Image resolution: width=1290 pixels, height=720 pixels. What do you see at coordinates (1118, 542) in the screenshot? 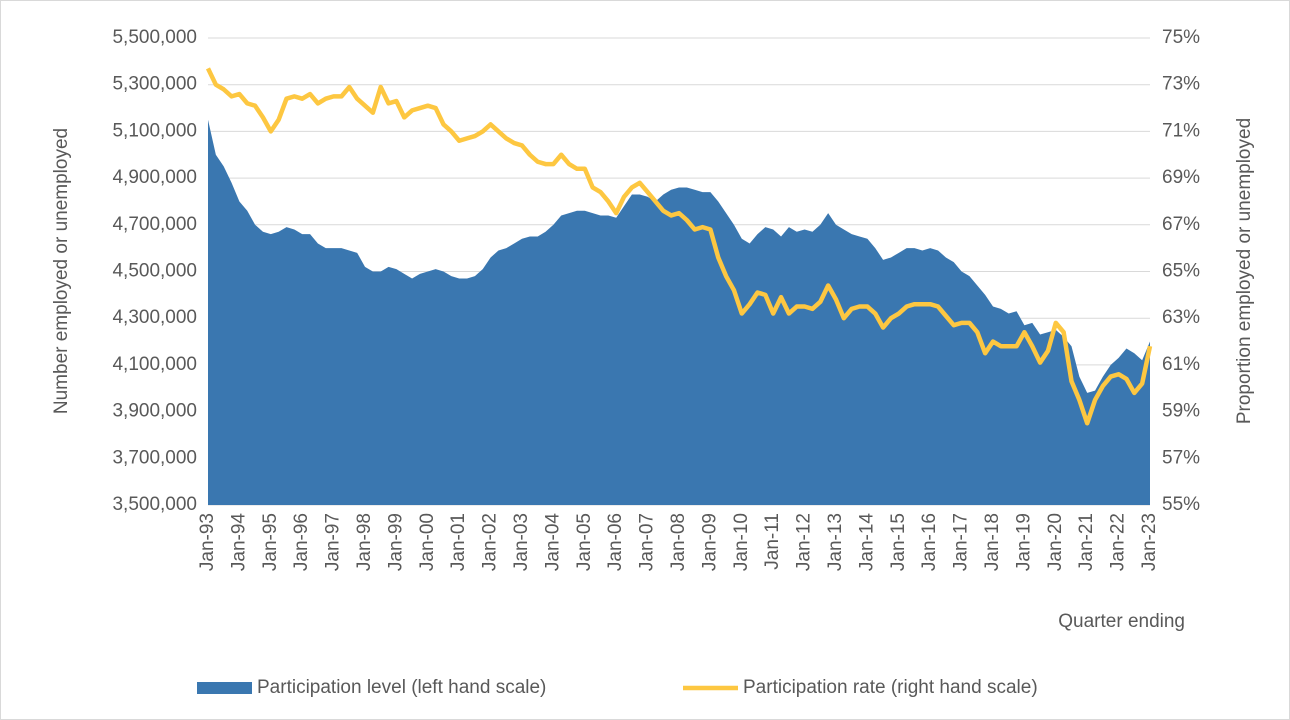
I see `x-tick-label: Jan-22` at bounding box center [1118, 542].